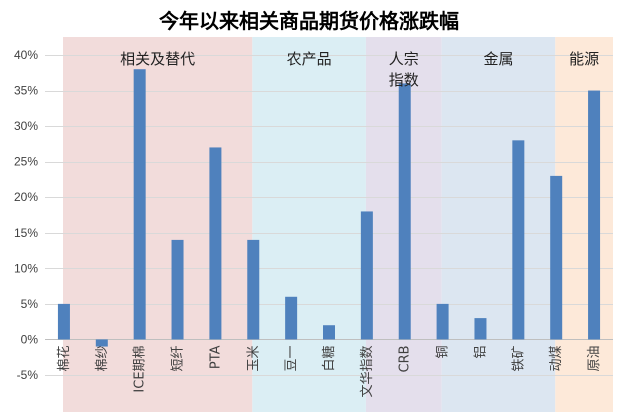 The height and width of the screenshot is (416, 619). What do you see at coordinates (178, 358) in the screenshot?
I see `x-tick-label-3: 短纤` at bounding box center [178, 358].